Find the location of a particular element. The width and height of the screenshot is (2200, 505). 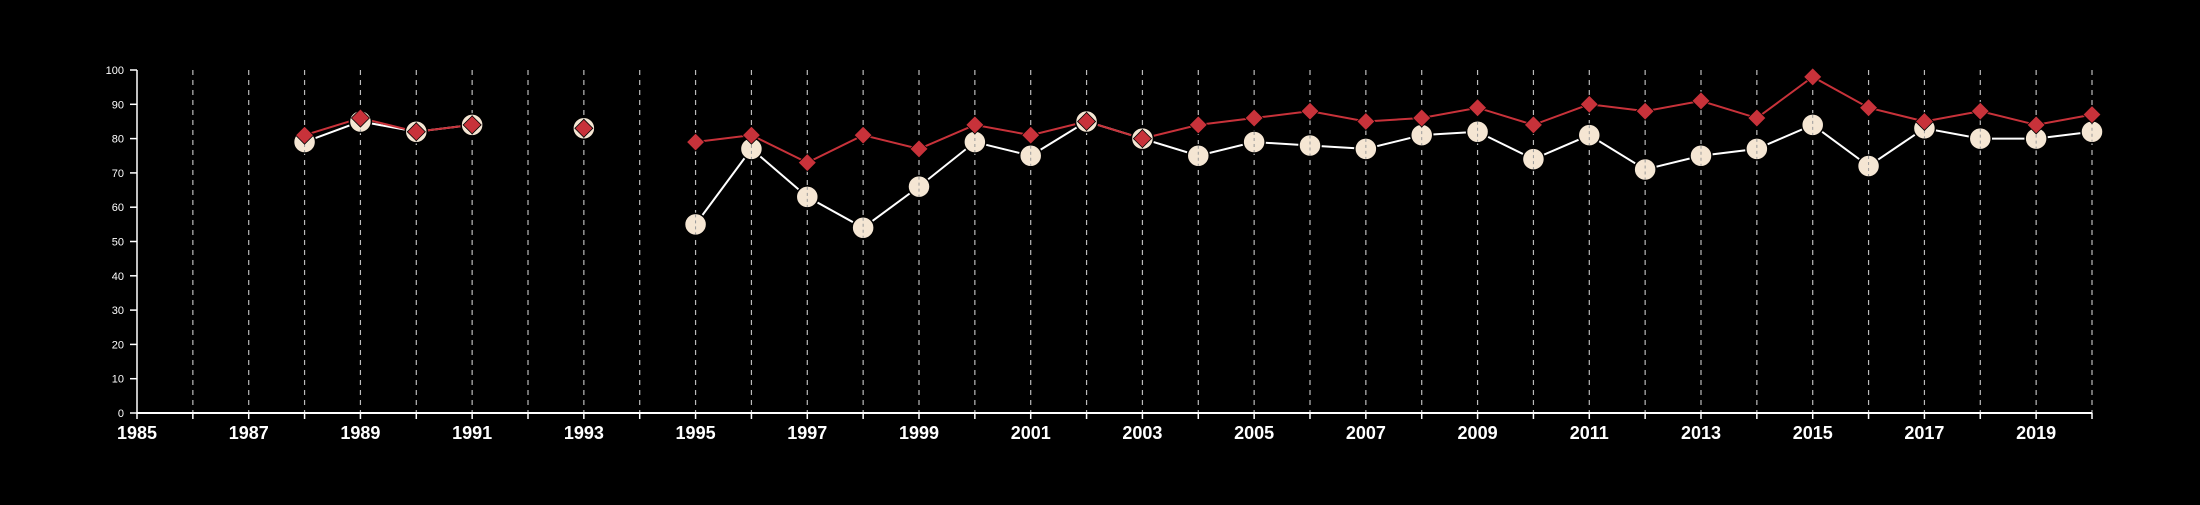

x-tick-label: 2001 is located at coordinates (1031, 433).